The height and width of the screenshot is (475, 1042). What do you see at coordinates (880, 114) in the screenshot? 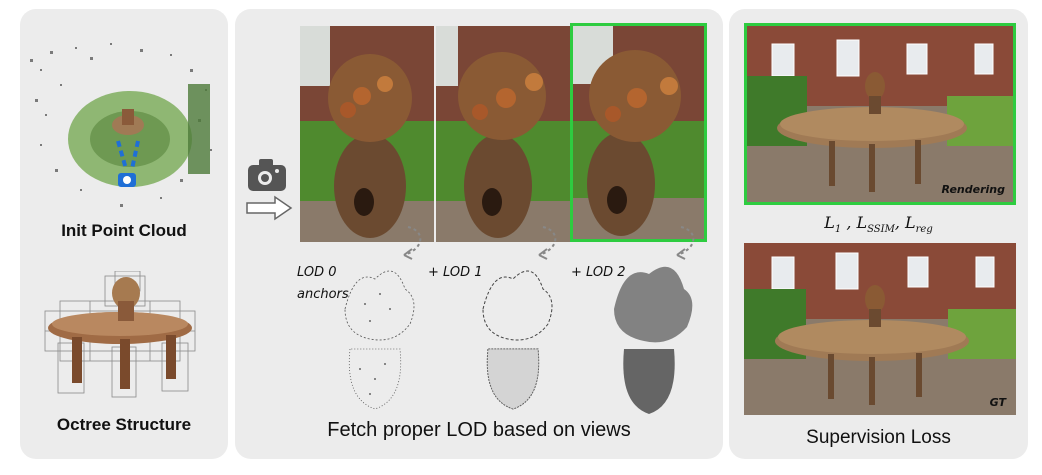
I see `rendering-image: Rendering` at bounding box center [880, 114].